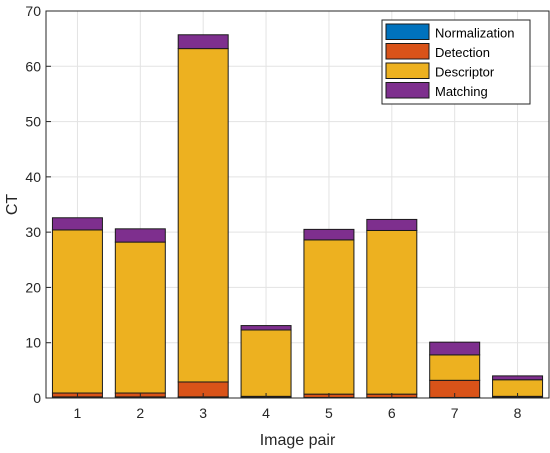 The width and height of the screenshot is (550, 453). Describe the element at coordinates (266, 413) in the screenshot. I see `x-tick-label: 4` at that location.